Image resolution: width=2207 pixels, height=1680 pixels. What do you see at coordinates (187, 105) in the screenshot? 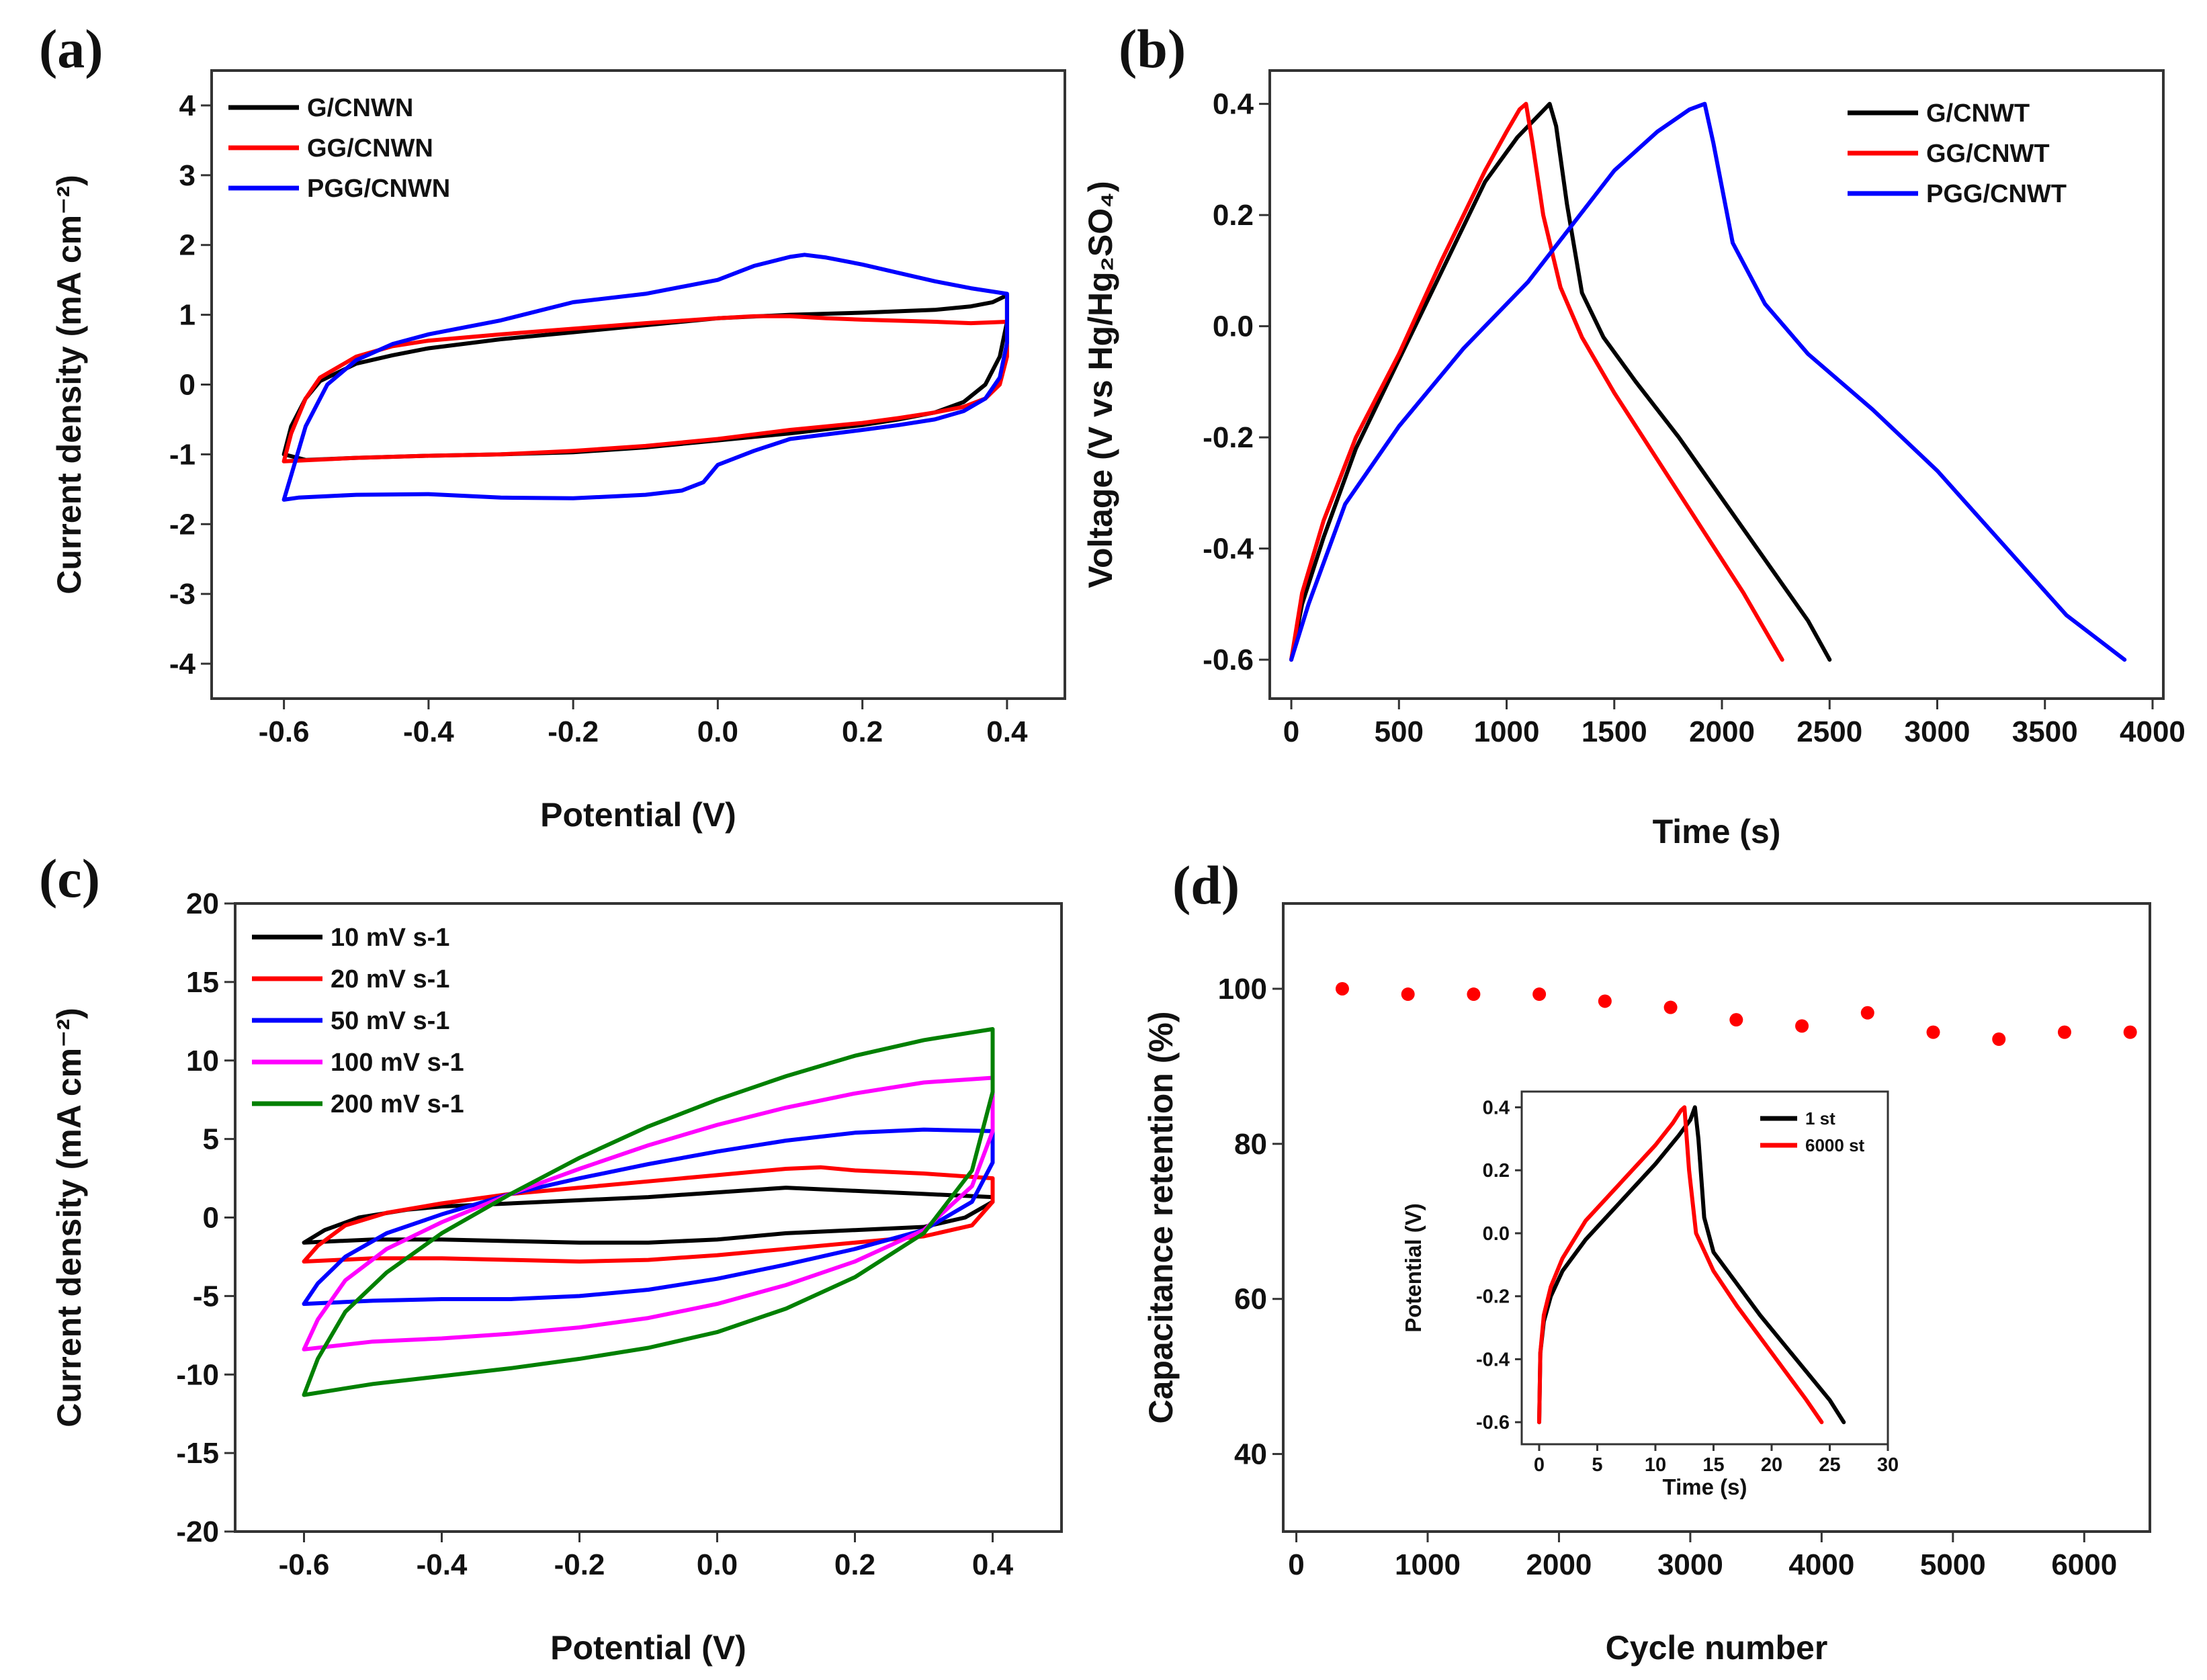
I see `y-tick-label: 4` at bounding box center [187, 105].